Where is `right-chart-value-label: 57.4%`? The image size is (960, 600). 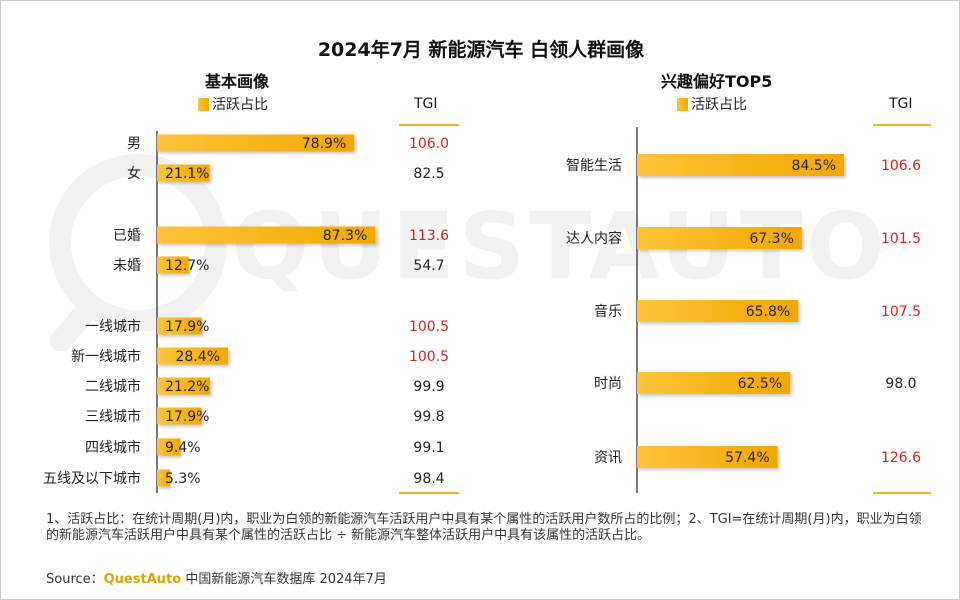
right-chart-value-label: 57.4% is located at coordinates (747, 458).